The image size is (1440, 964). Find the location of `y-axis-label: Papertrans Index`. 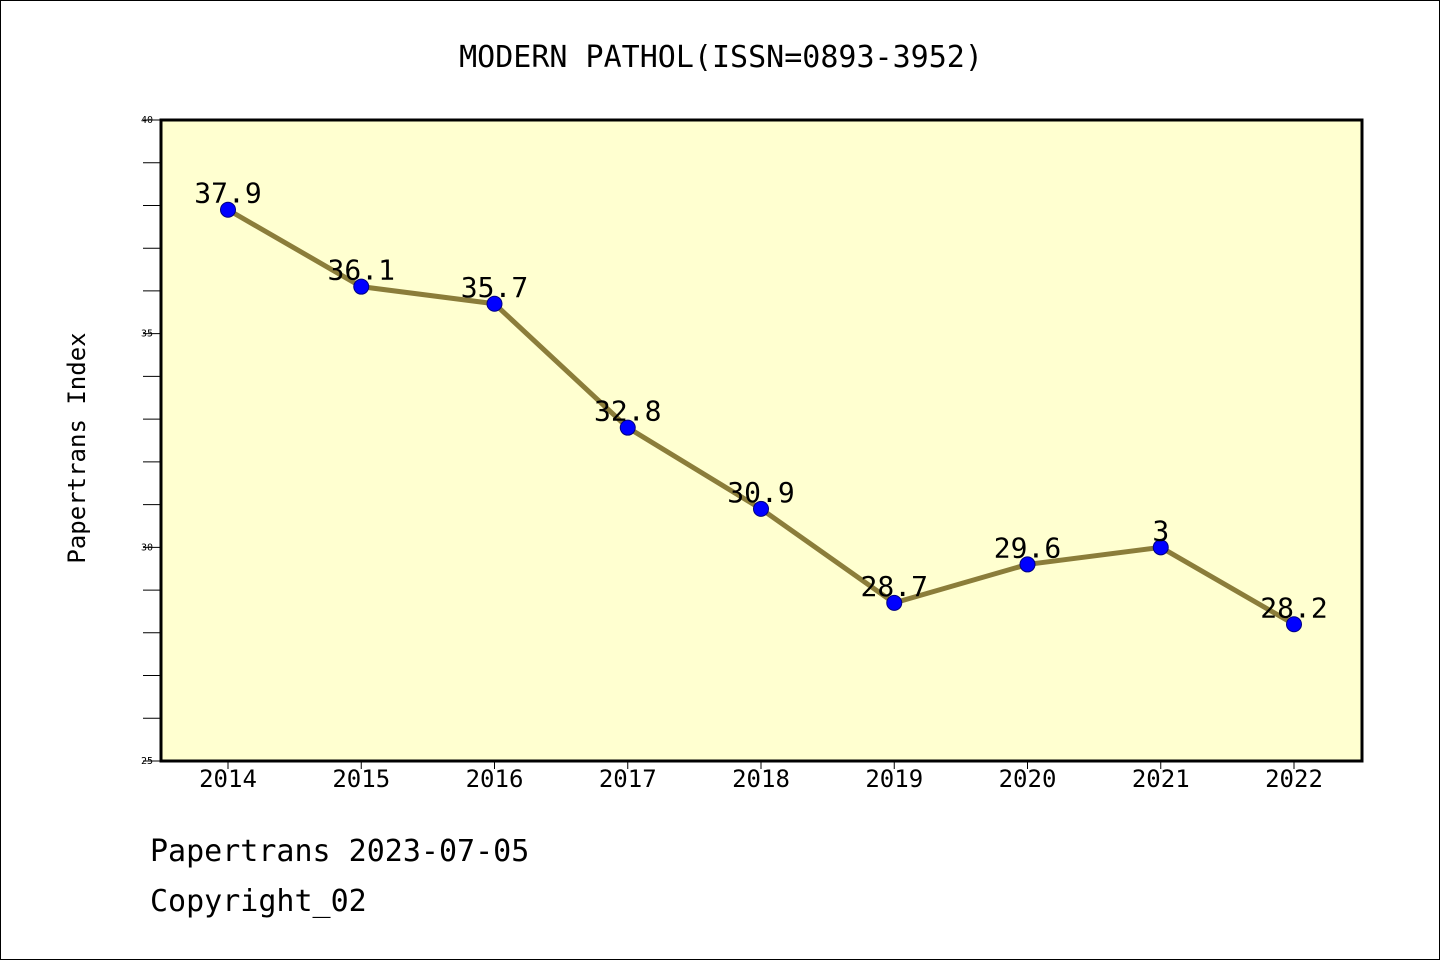

y-axis-label: Papertrans Index is located at coordinates (77, 447).